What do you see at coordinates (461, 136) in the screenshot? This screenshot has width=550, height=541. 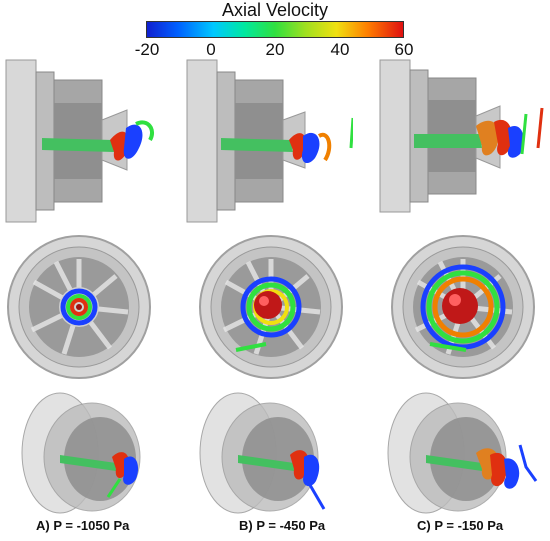 I see `side-view-c` at bounding box center [461, 136].